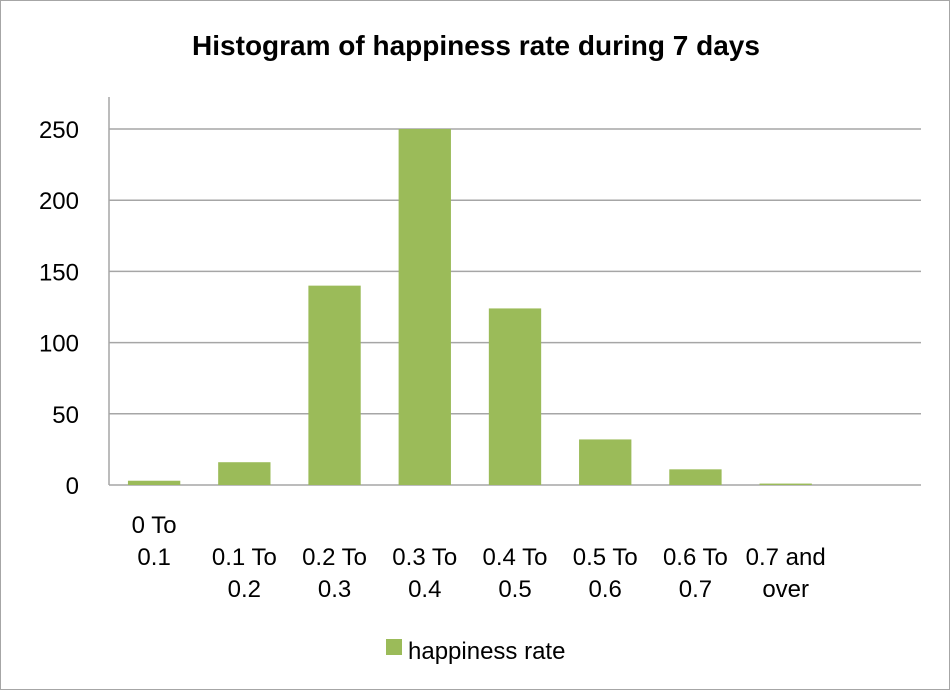 The image size is (950, 690). What do you see at coordinates (424, 573) in the screenshot?
I see `x-category-label-3: 0.3 To 0.4` at bounding box center [424, 573].